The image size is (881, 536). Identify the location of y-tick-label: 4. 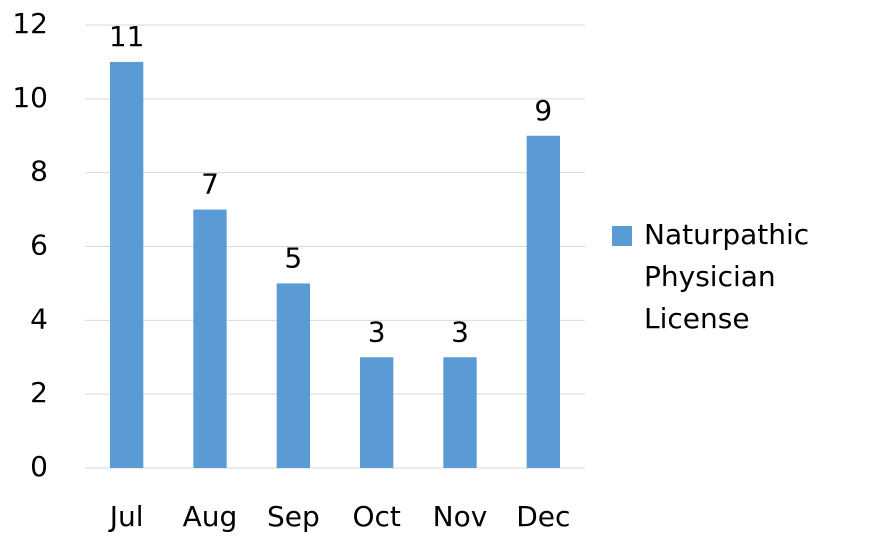
(39, 318).